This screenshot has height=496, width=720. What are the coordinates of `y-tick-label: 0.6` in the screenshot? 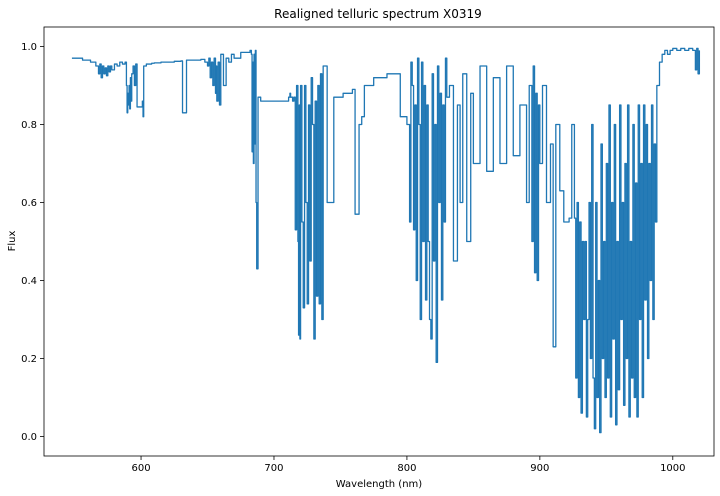 It's located at (29, 203).